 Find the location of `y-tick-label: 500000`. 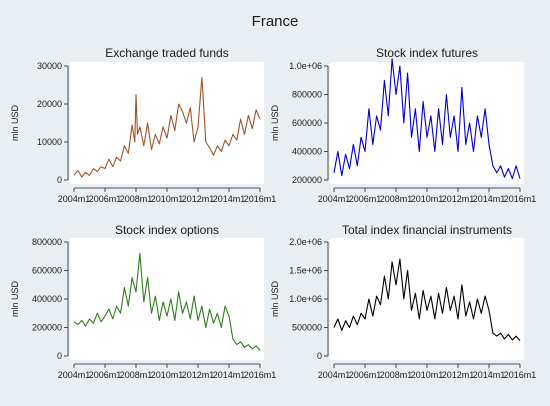

y-tick-label: 500000 is located at coordinates (307, 328).